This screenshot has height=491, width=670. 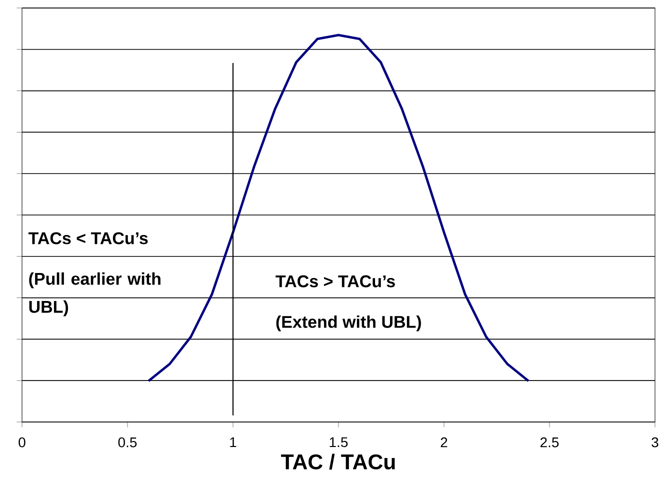 What do you see at coordinates (127, 442) in the screenshot?
I see `x-tick-label: 0.5` at bounding box center [127, 442].